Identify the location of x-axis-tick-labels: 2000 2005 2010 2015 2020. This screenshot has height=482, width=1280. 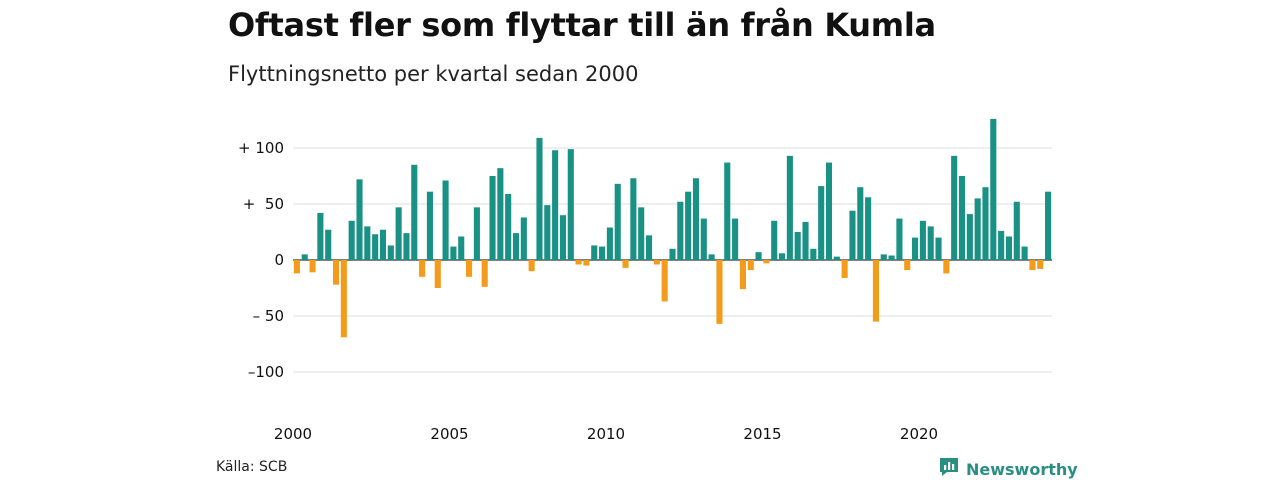
(606, 434).